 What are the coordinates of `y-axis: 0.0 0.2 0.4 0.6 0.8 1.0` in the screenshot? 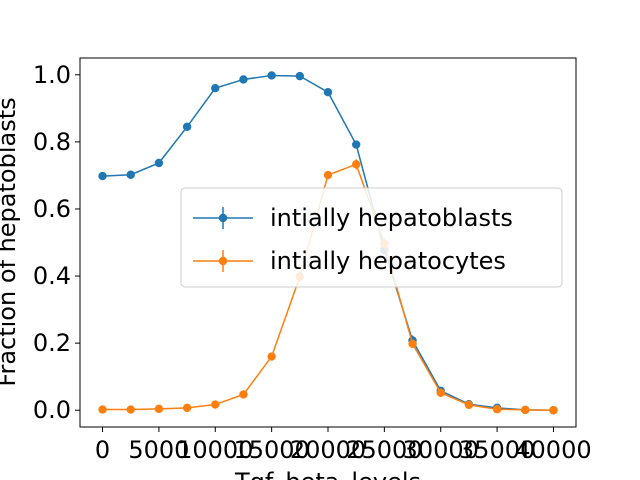 It's located at (56, 242).